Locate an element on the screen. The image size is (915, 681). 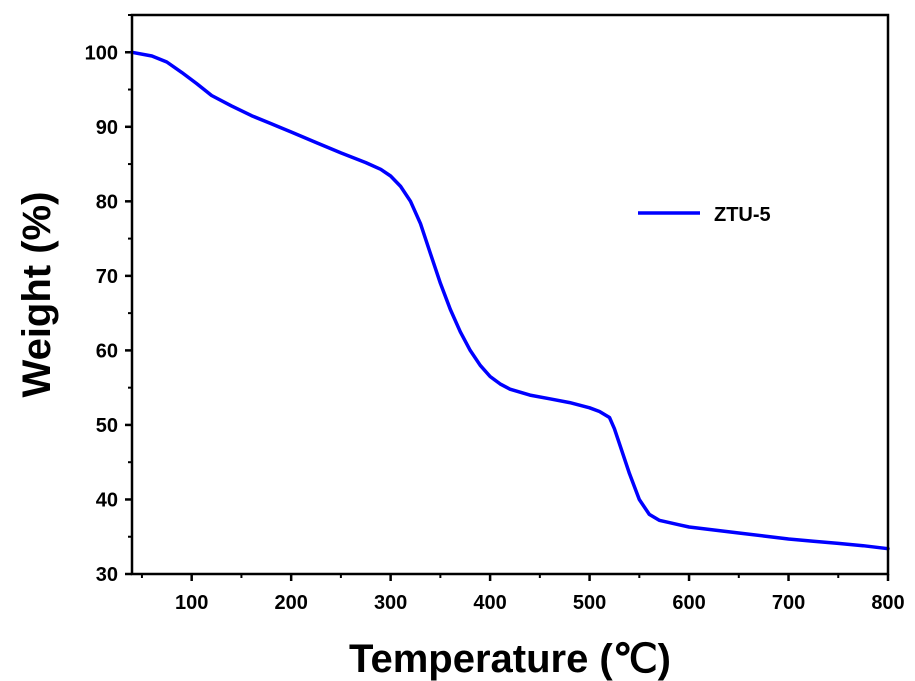
x-tick-label: 700 is located at coordinates (788, 603).